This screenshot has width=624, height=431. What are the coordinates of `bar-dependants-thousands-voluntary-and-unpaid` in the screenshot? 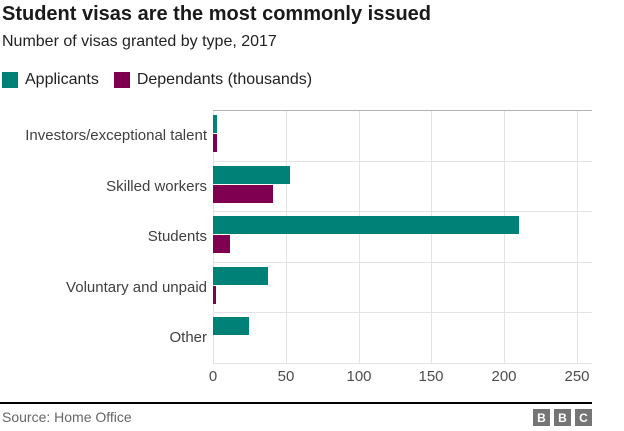 It's located at (214, 295).